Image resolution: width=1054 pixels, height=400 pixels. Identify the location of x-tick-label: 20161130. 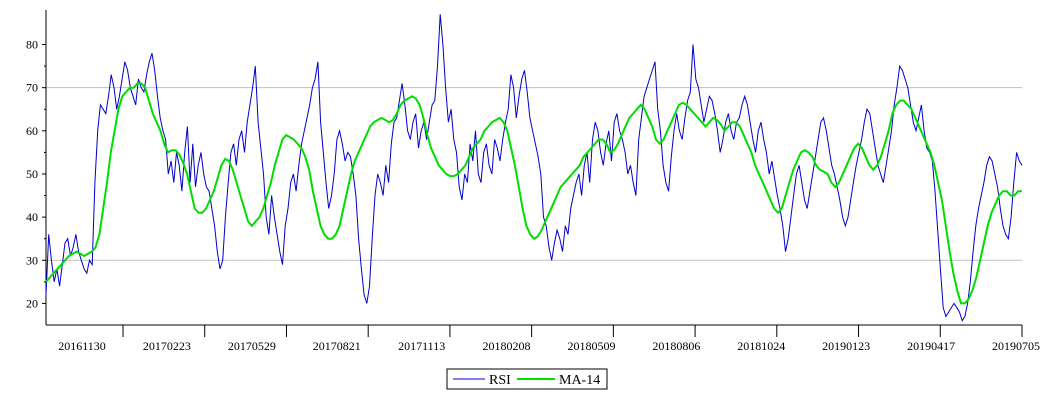
(82, 346).